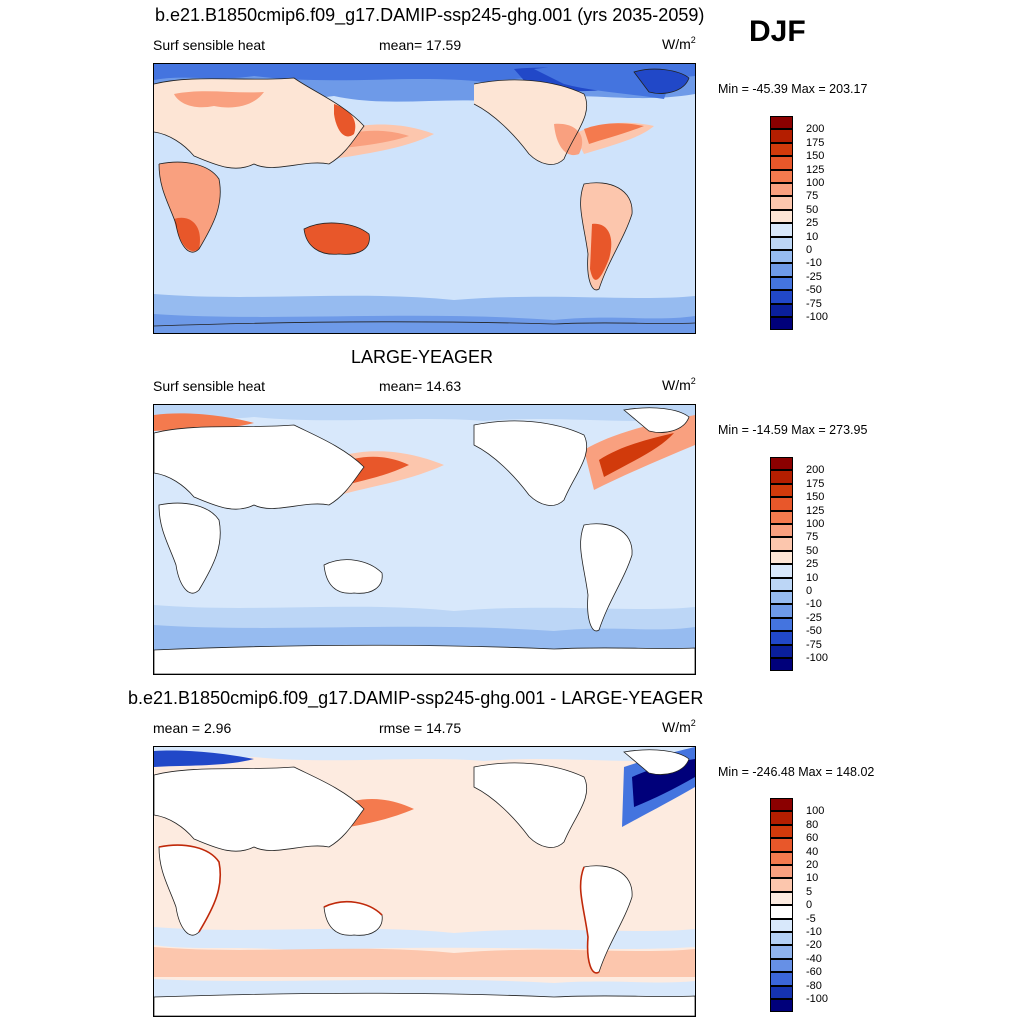 Image resolution: width=1024 pixels, height=1024 pixels. What do you see at coordinates (812, 865) in the screenshot?
I see `colorbar-tick-label: 20` at bounding box center [812, 865].